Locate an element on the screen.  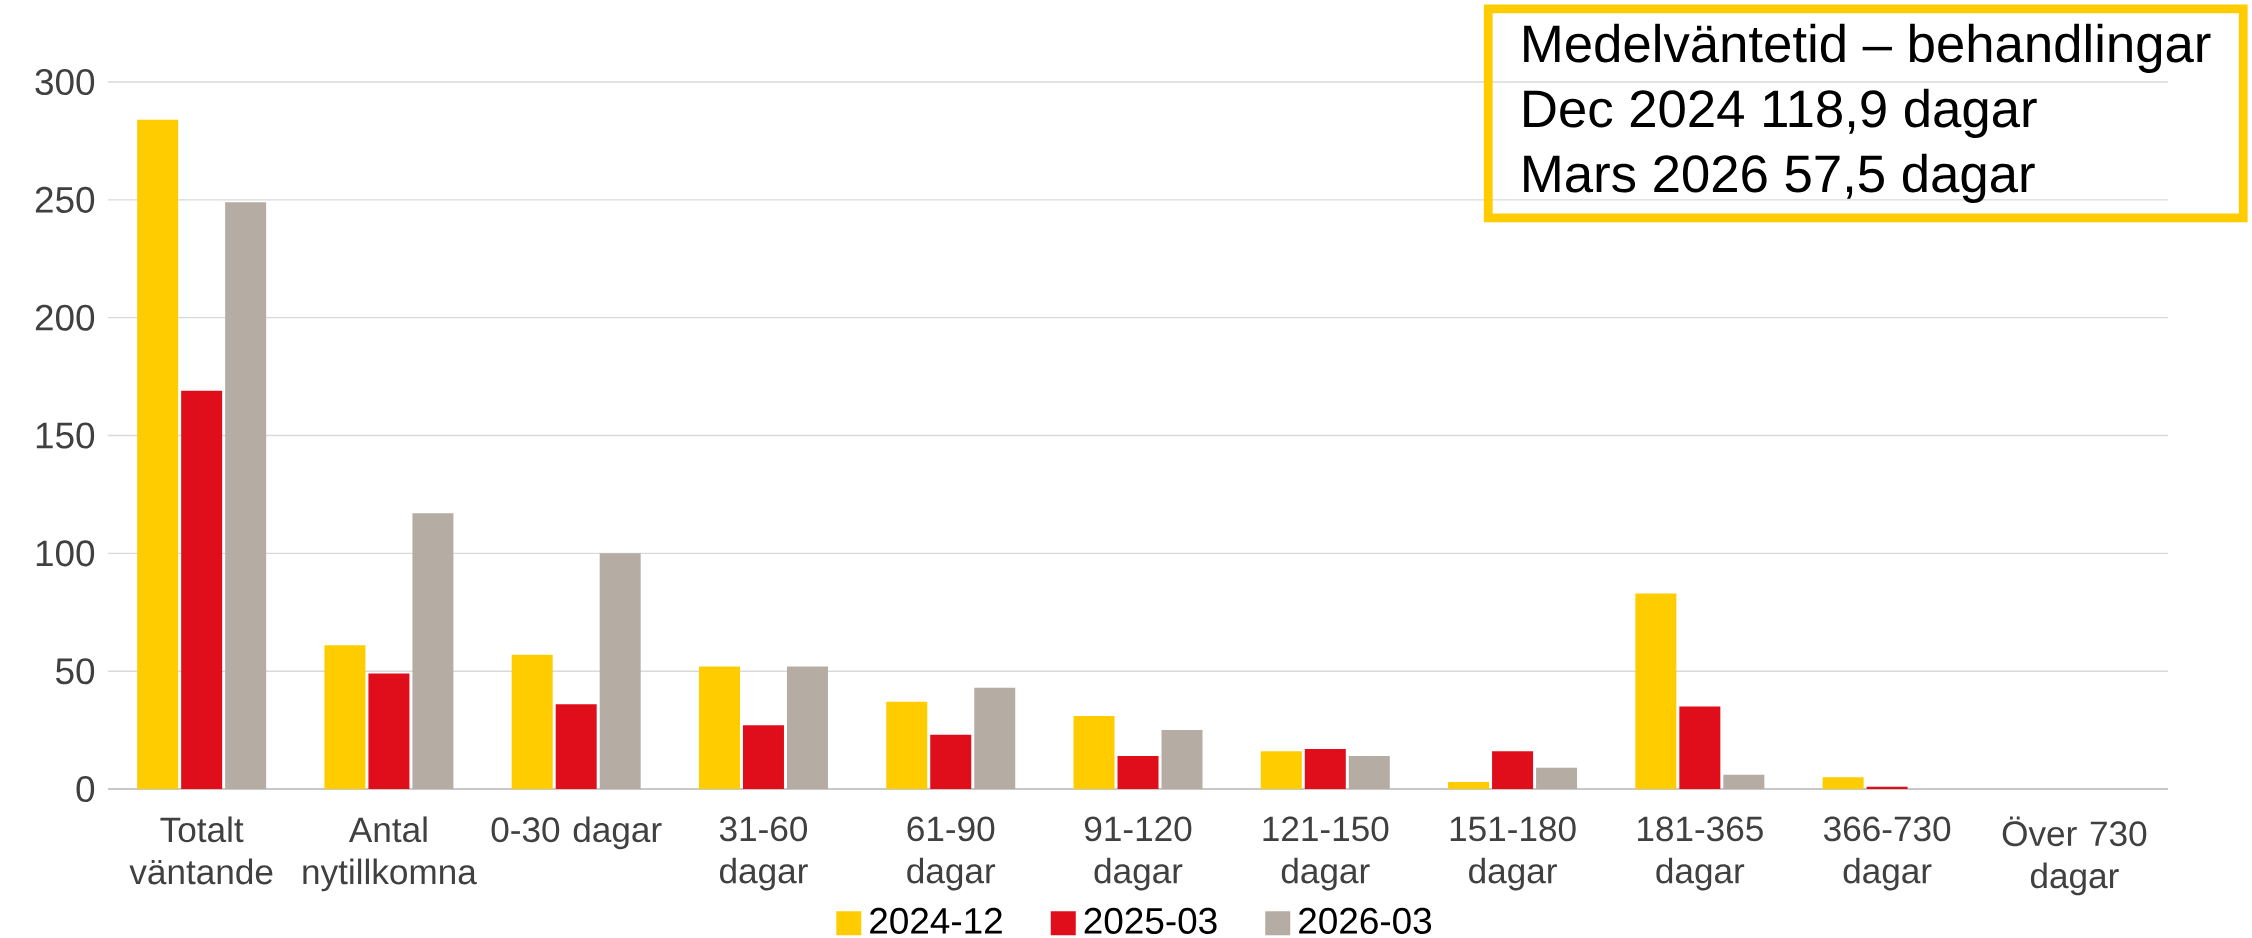
x-tick-label: 151-180 dagar is located at coordinates (1513, 853).